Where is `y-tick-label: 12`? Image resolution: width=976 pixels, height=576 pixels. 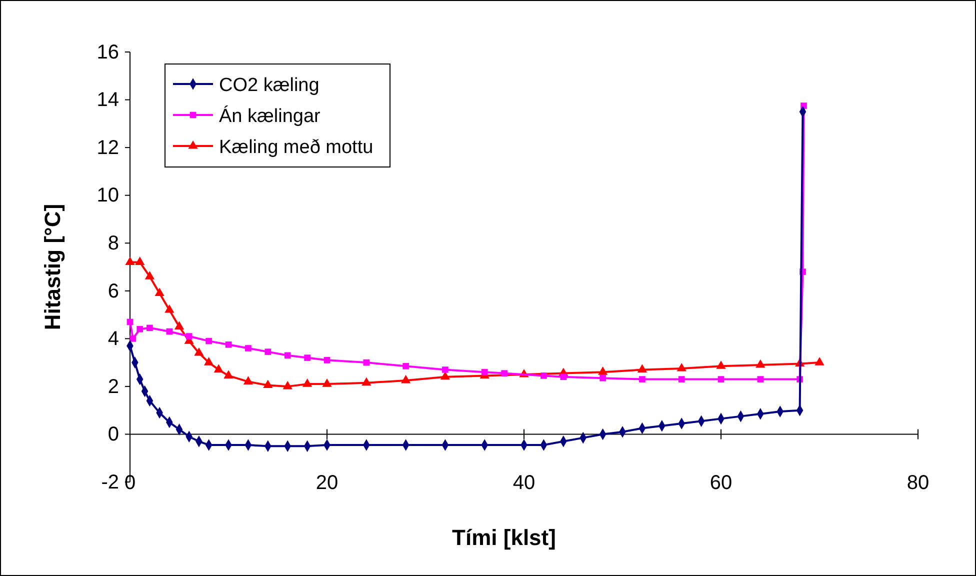 y-tick-label: 12 is located at coordinates (107, 147).